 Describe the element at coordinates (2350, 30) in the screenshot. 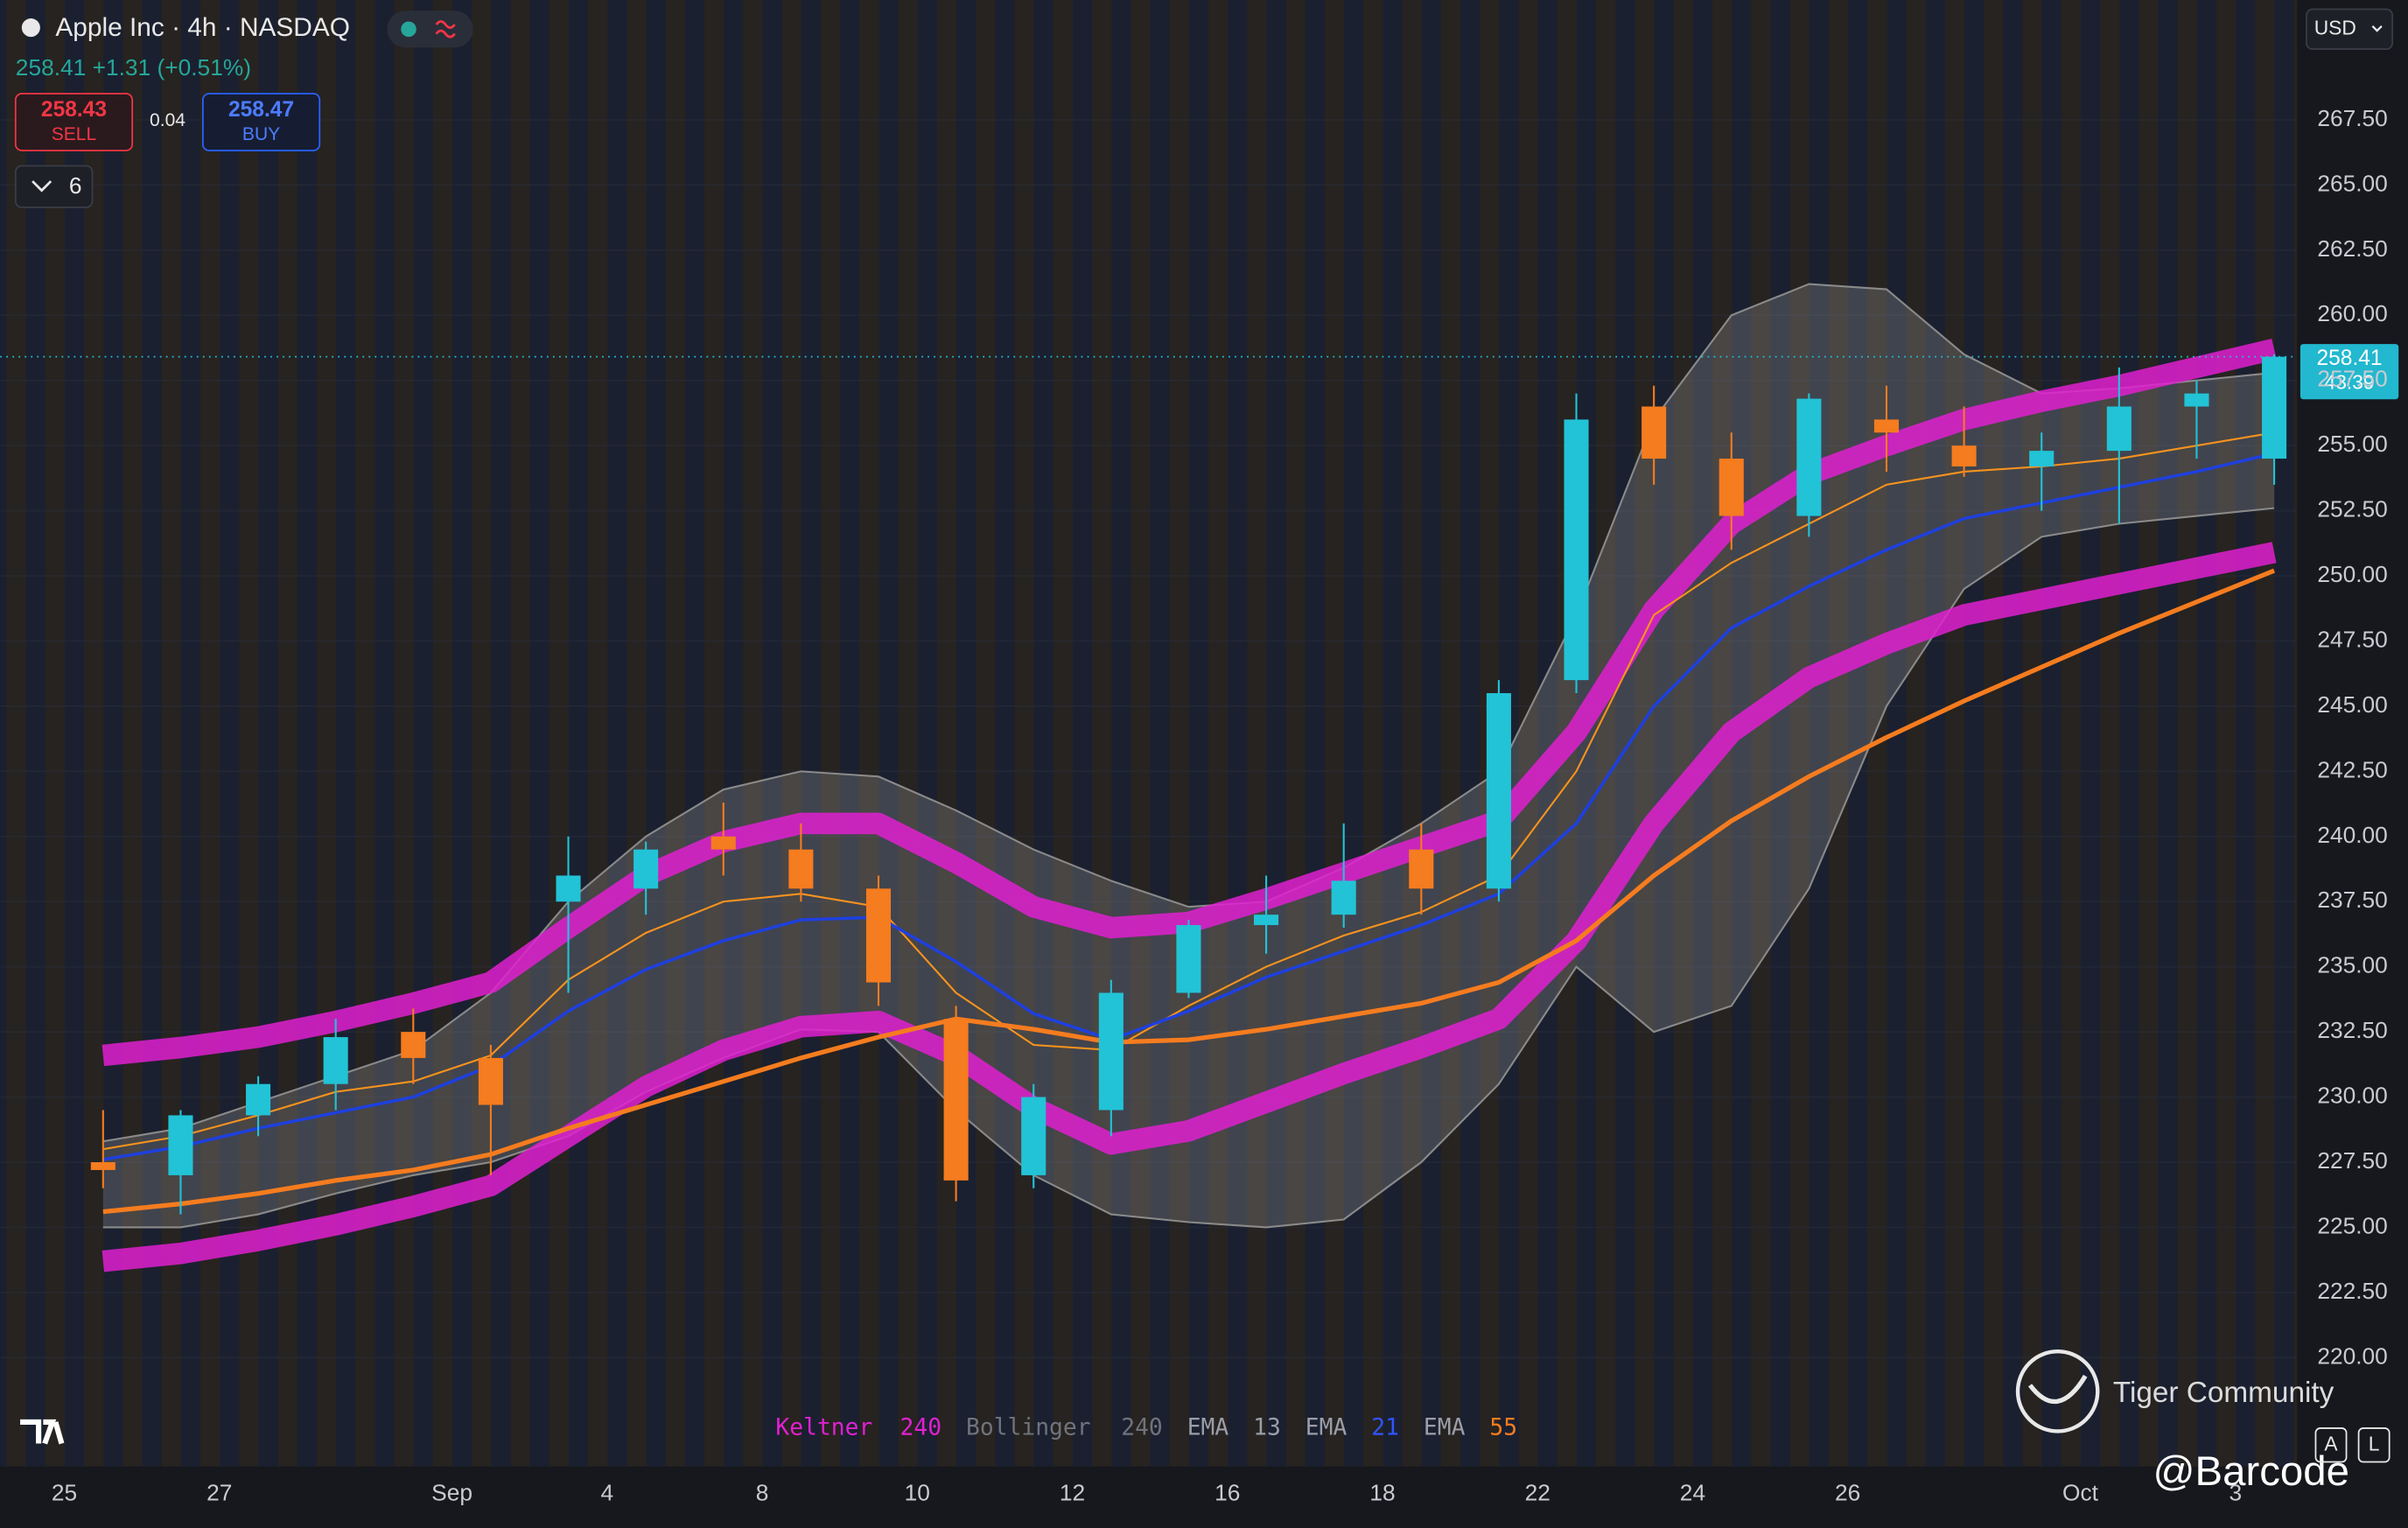

I see `currency-select` at that location.